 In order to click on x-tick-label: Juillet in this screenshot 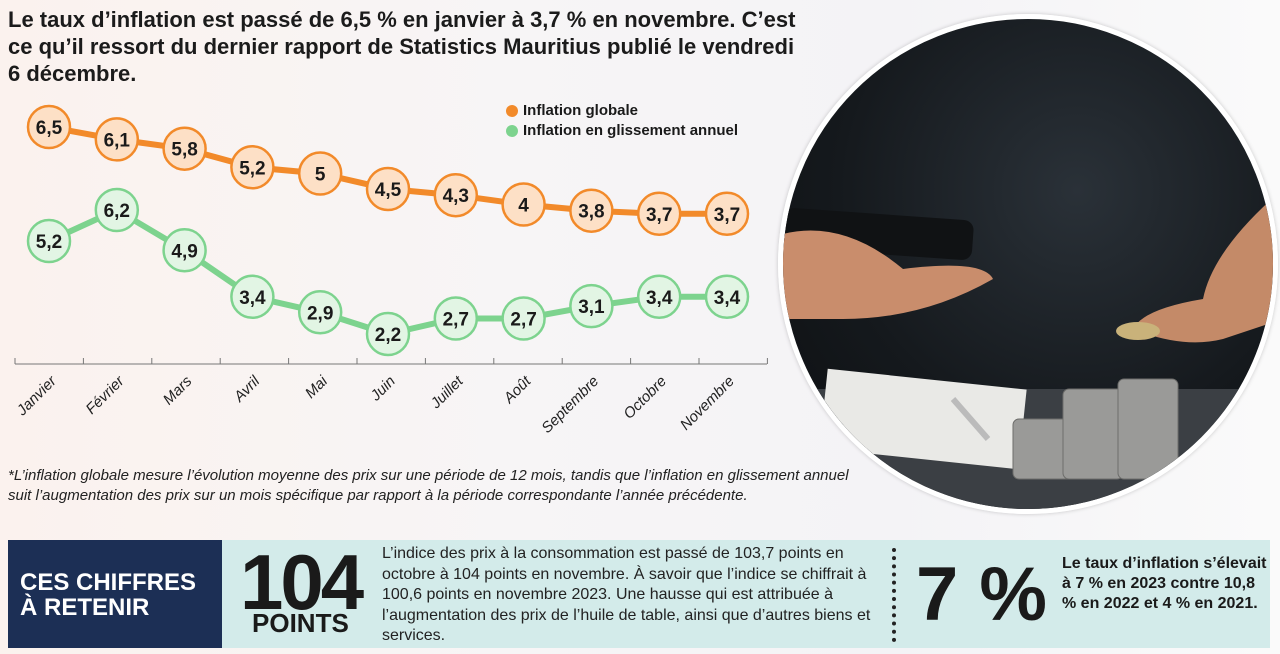, I will do `click(447, 392)`.